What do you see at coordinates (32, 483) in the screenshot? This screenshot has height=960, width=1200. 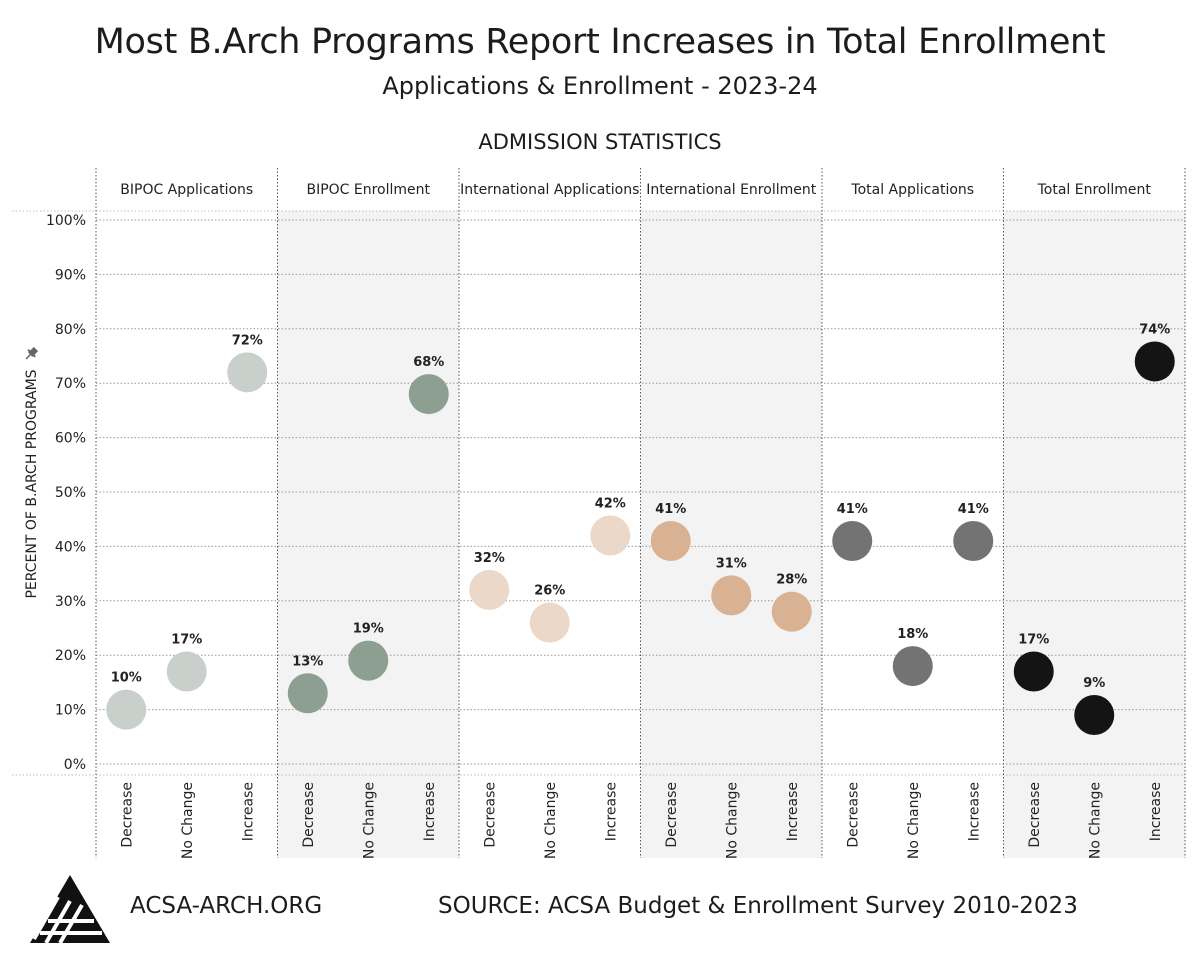 I see `y-axis-label: PERCENT OF B.ARCH PROGRAMS` at bounding box center [32, 483].